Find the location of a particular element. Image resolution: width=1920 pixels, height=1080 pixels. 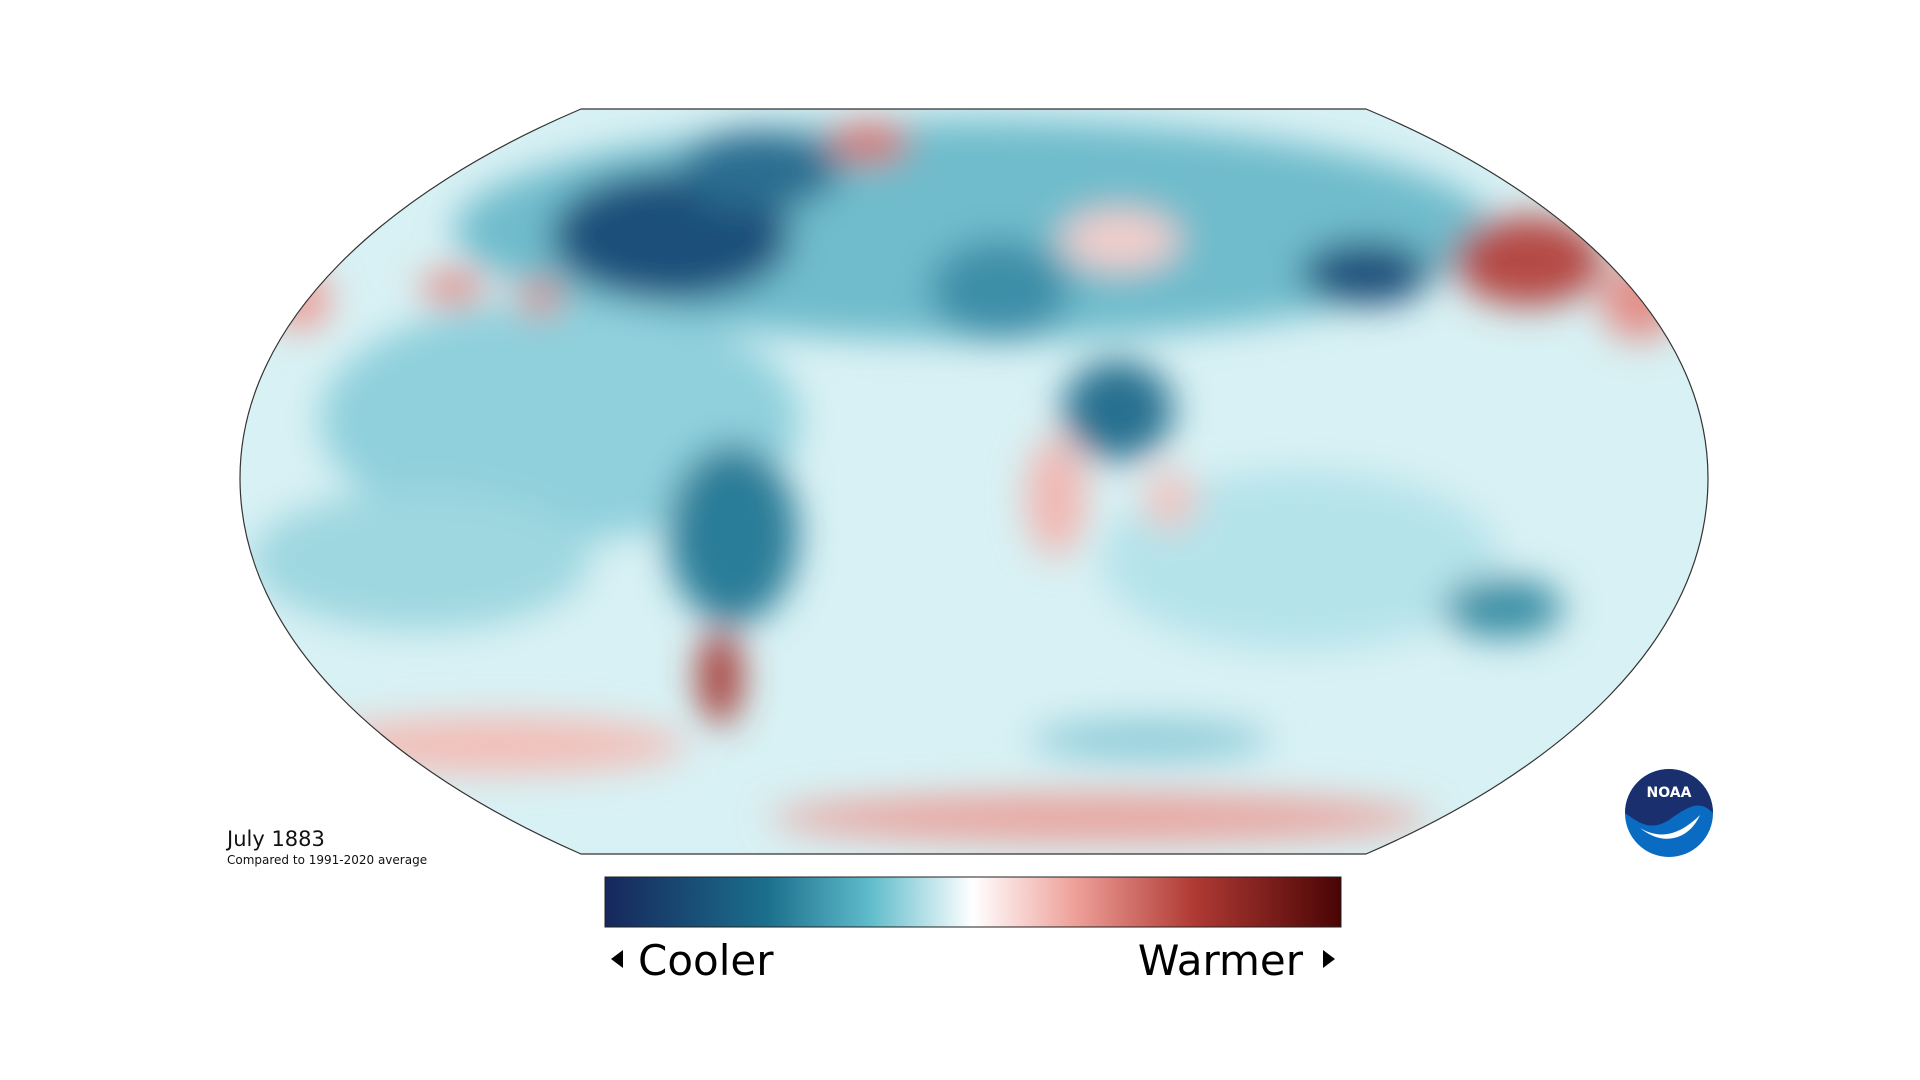

cooler-arrow is located at coordinates (617, 959).